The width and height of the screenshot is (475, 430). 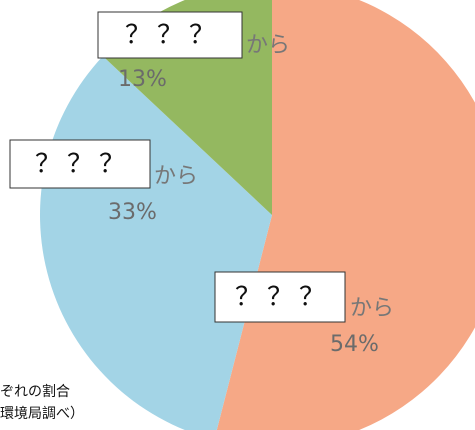 What do you see at coordinates (42, 414) in the screenshot?
I see `note: 環境局調べ）` at bounding box center [42, 414].